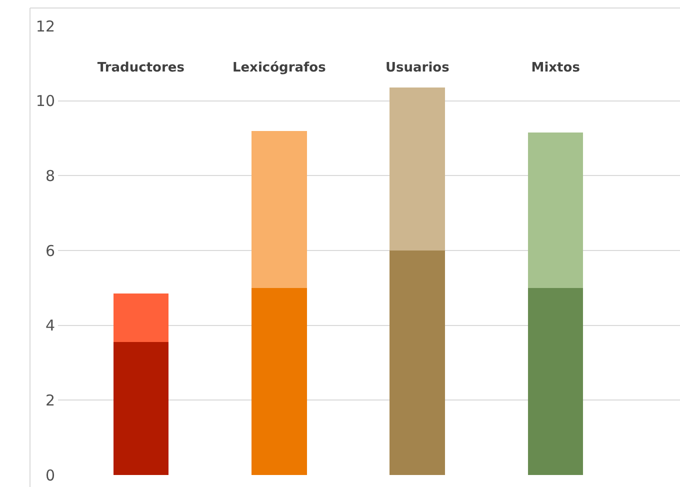 The image size is (680, 487). Describe the element at coordinates (50, 175) in the screenshot. I see `y-tick-label: 8` at that location.